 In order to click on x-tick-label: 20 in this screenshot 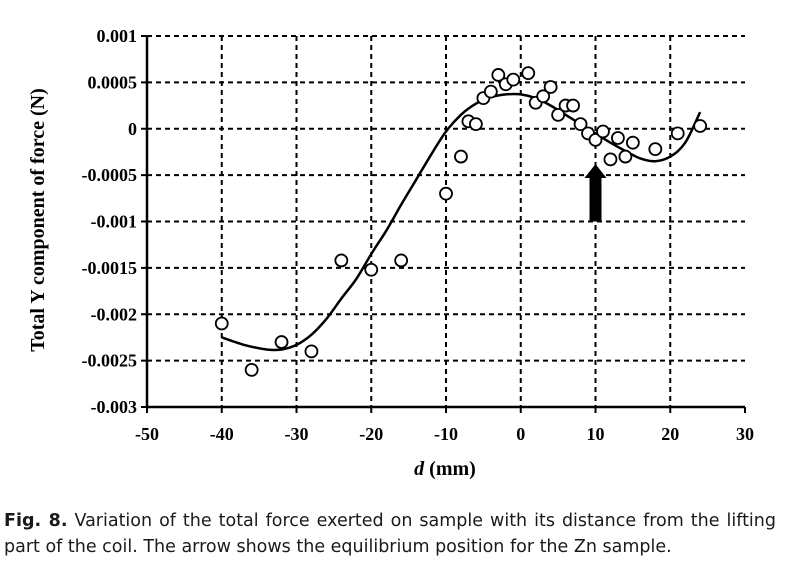, I will do `click(670, 434)`.